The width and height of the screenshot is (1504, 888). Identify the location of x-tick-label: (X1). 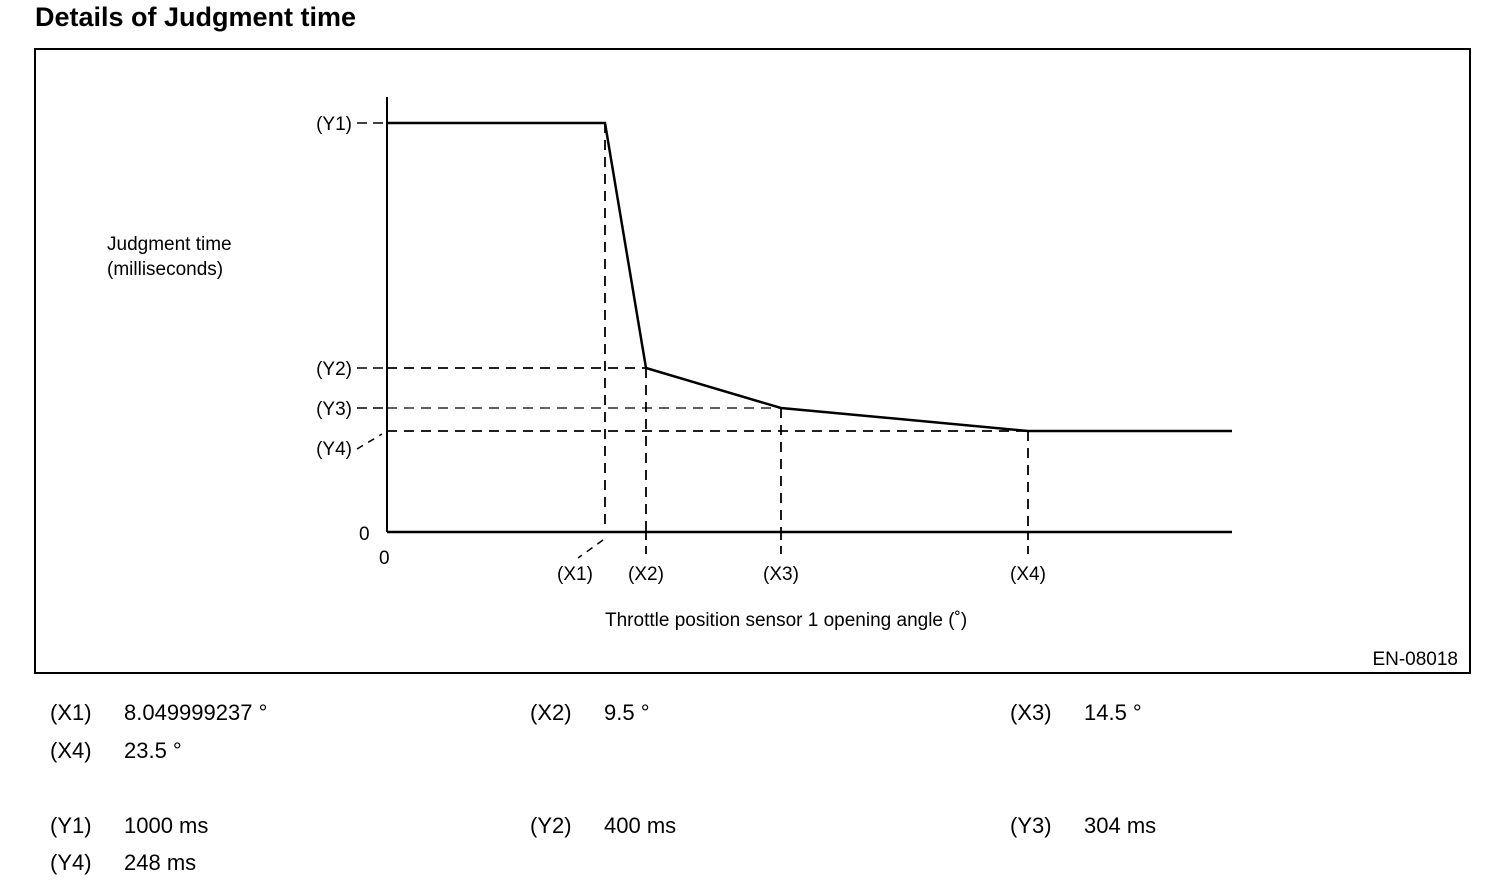
(575, 574).